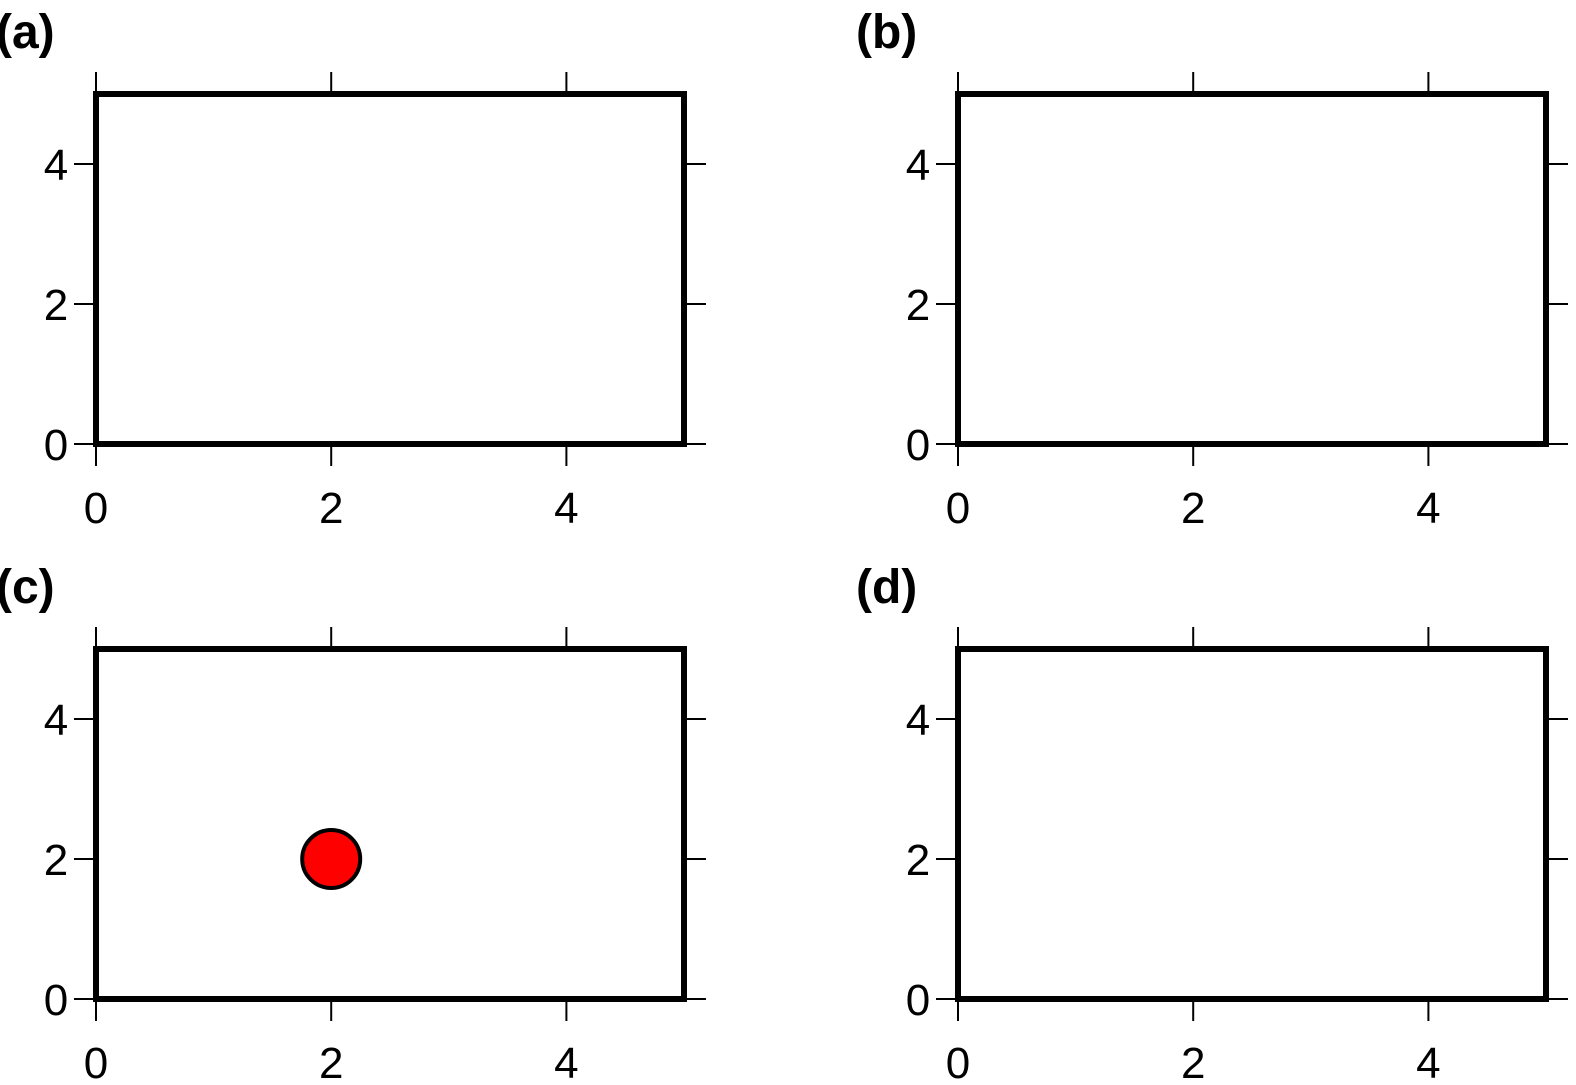 This screenshot has width=1576, height=1085. Describe the element at coordinates (27, 587) in the screenshot. I see `panel-label-c: (c)` at that location.